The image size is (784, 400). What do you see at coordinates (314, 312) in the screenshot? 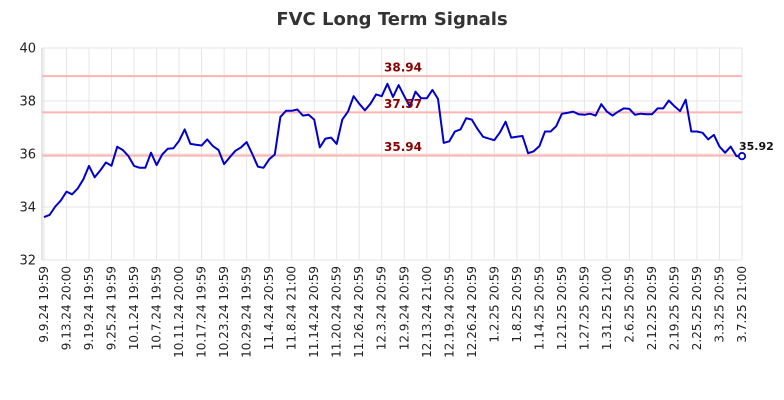
I see `x-tick-label: 11.14.24 20:59` at bounding box center [314, 312].